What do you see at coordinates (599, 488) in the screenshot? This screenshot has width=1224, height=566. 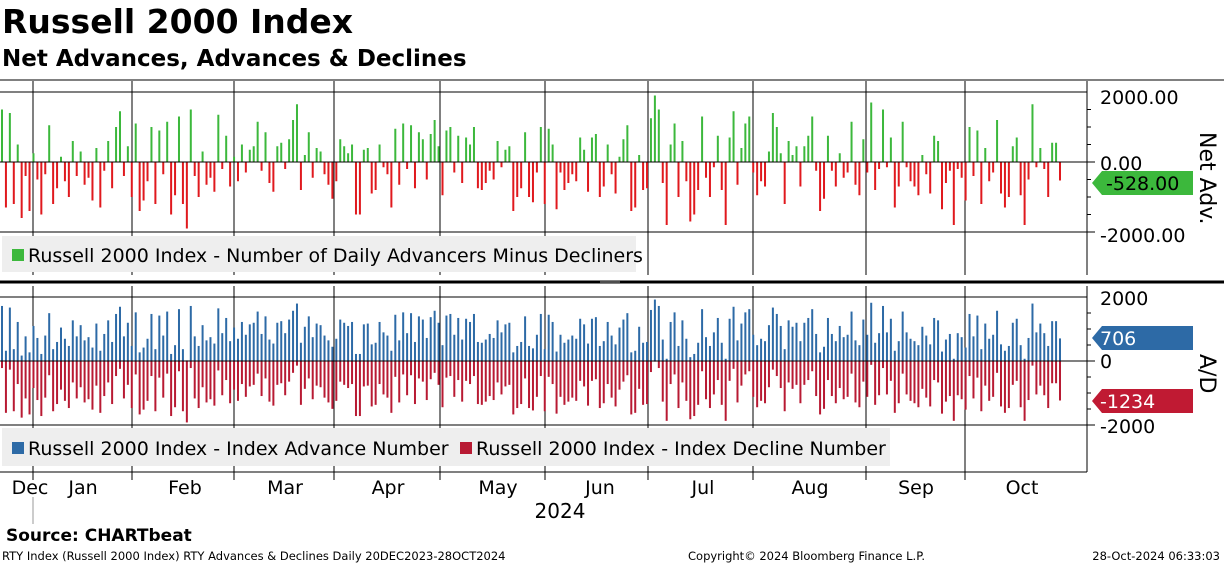 I see `month-label-jun: Jun` at bounding box center [599, 488].